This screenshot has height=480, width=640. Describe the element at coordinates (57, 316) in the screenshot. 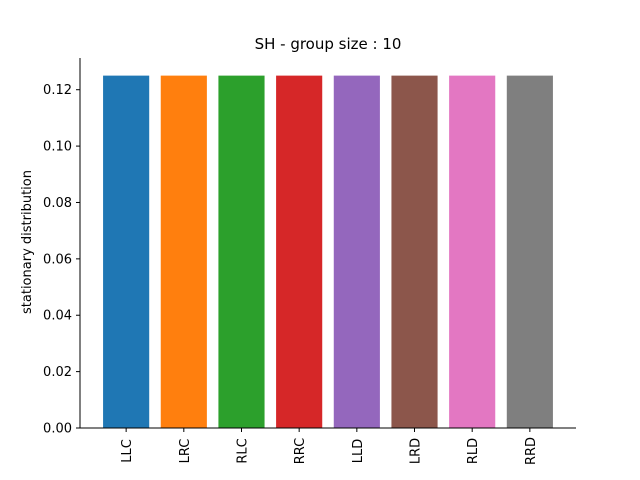

I see `y-tick-label: 0.04` at that location.